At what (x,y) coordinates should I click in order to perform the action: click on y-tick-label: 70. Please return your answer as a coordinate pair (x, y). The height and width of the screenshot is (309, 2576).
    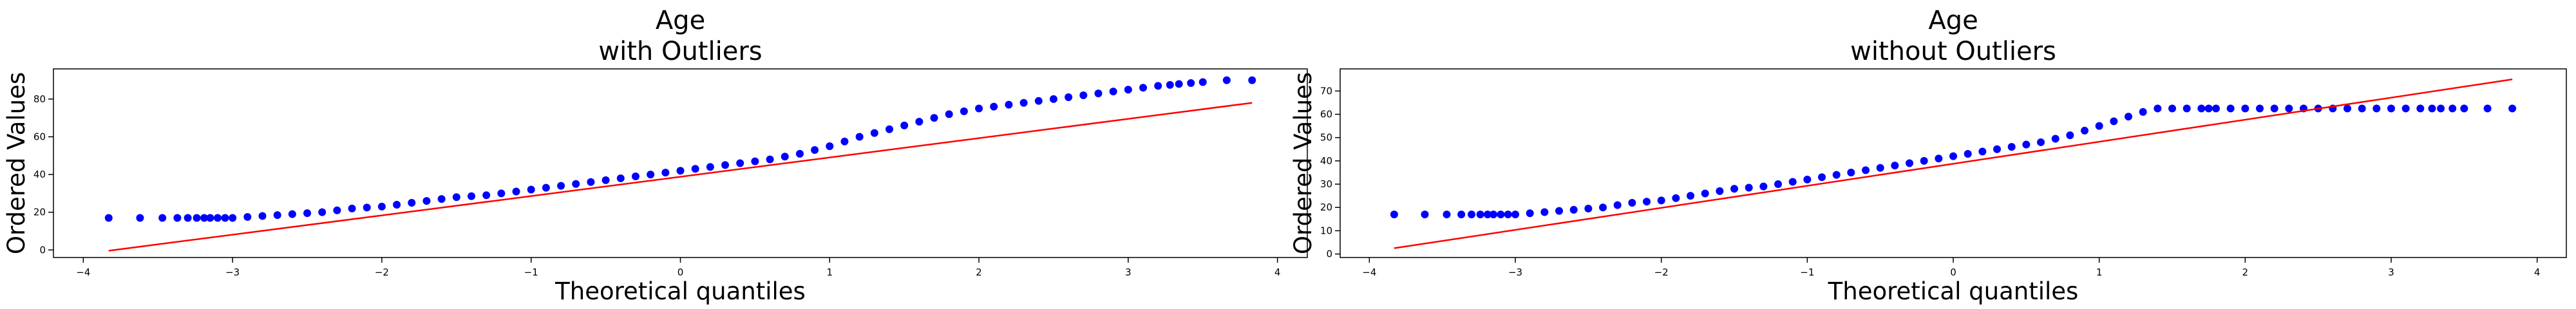
    Looking at the image, I should click on (1326, 91).